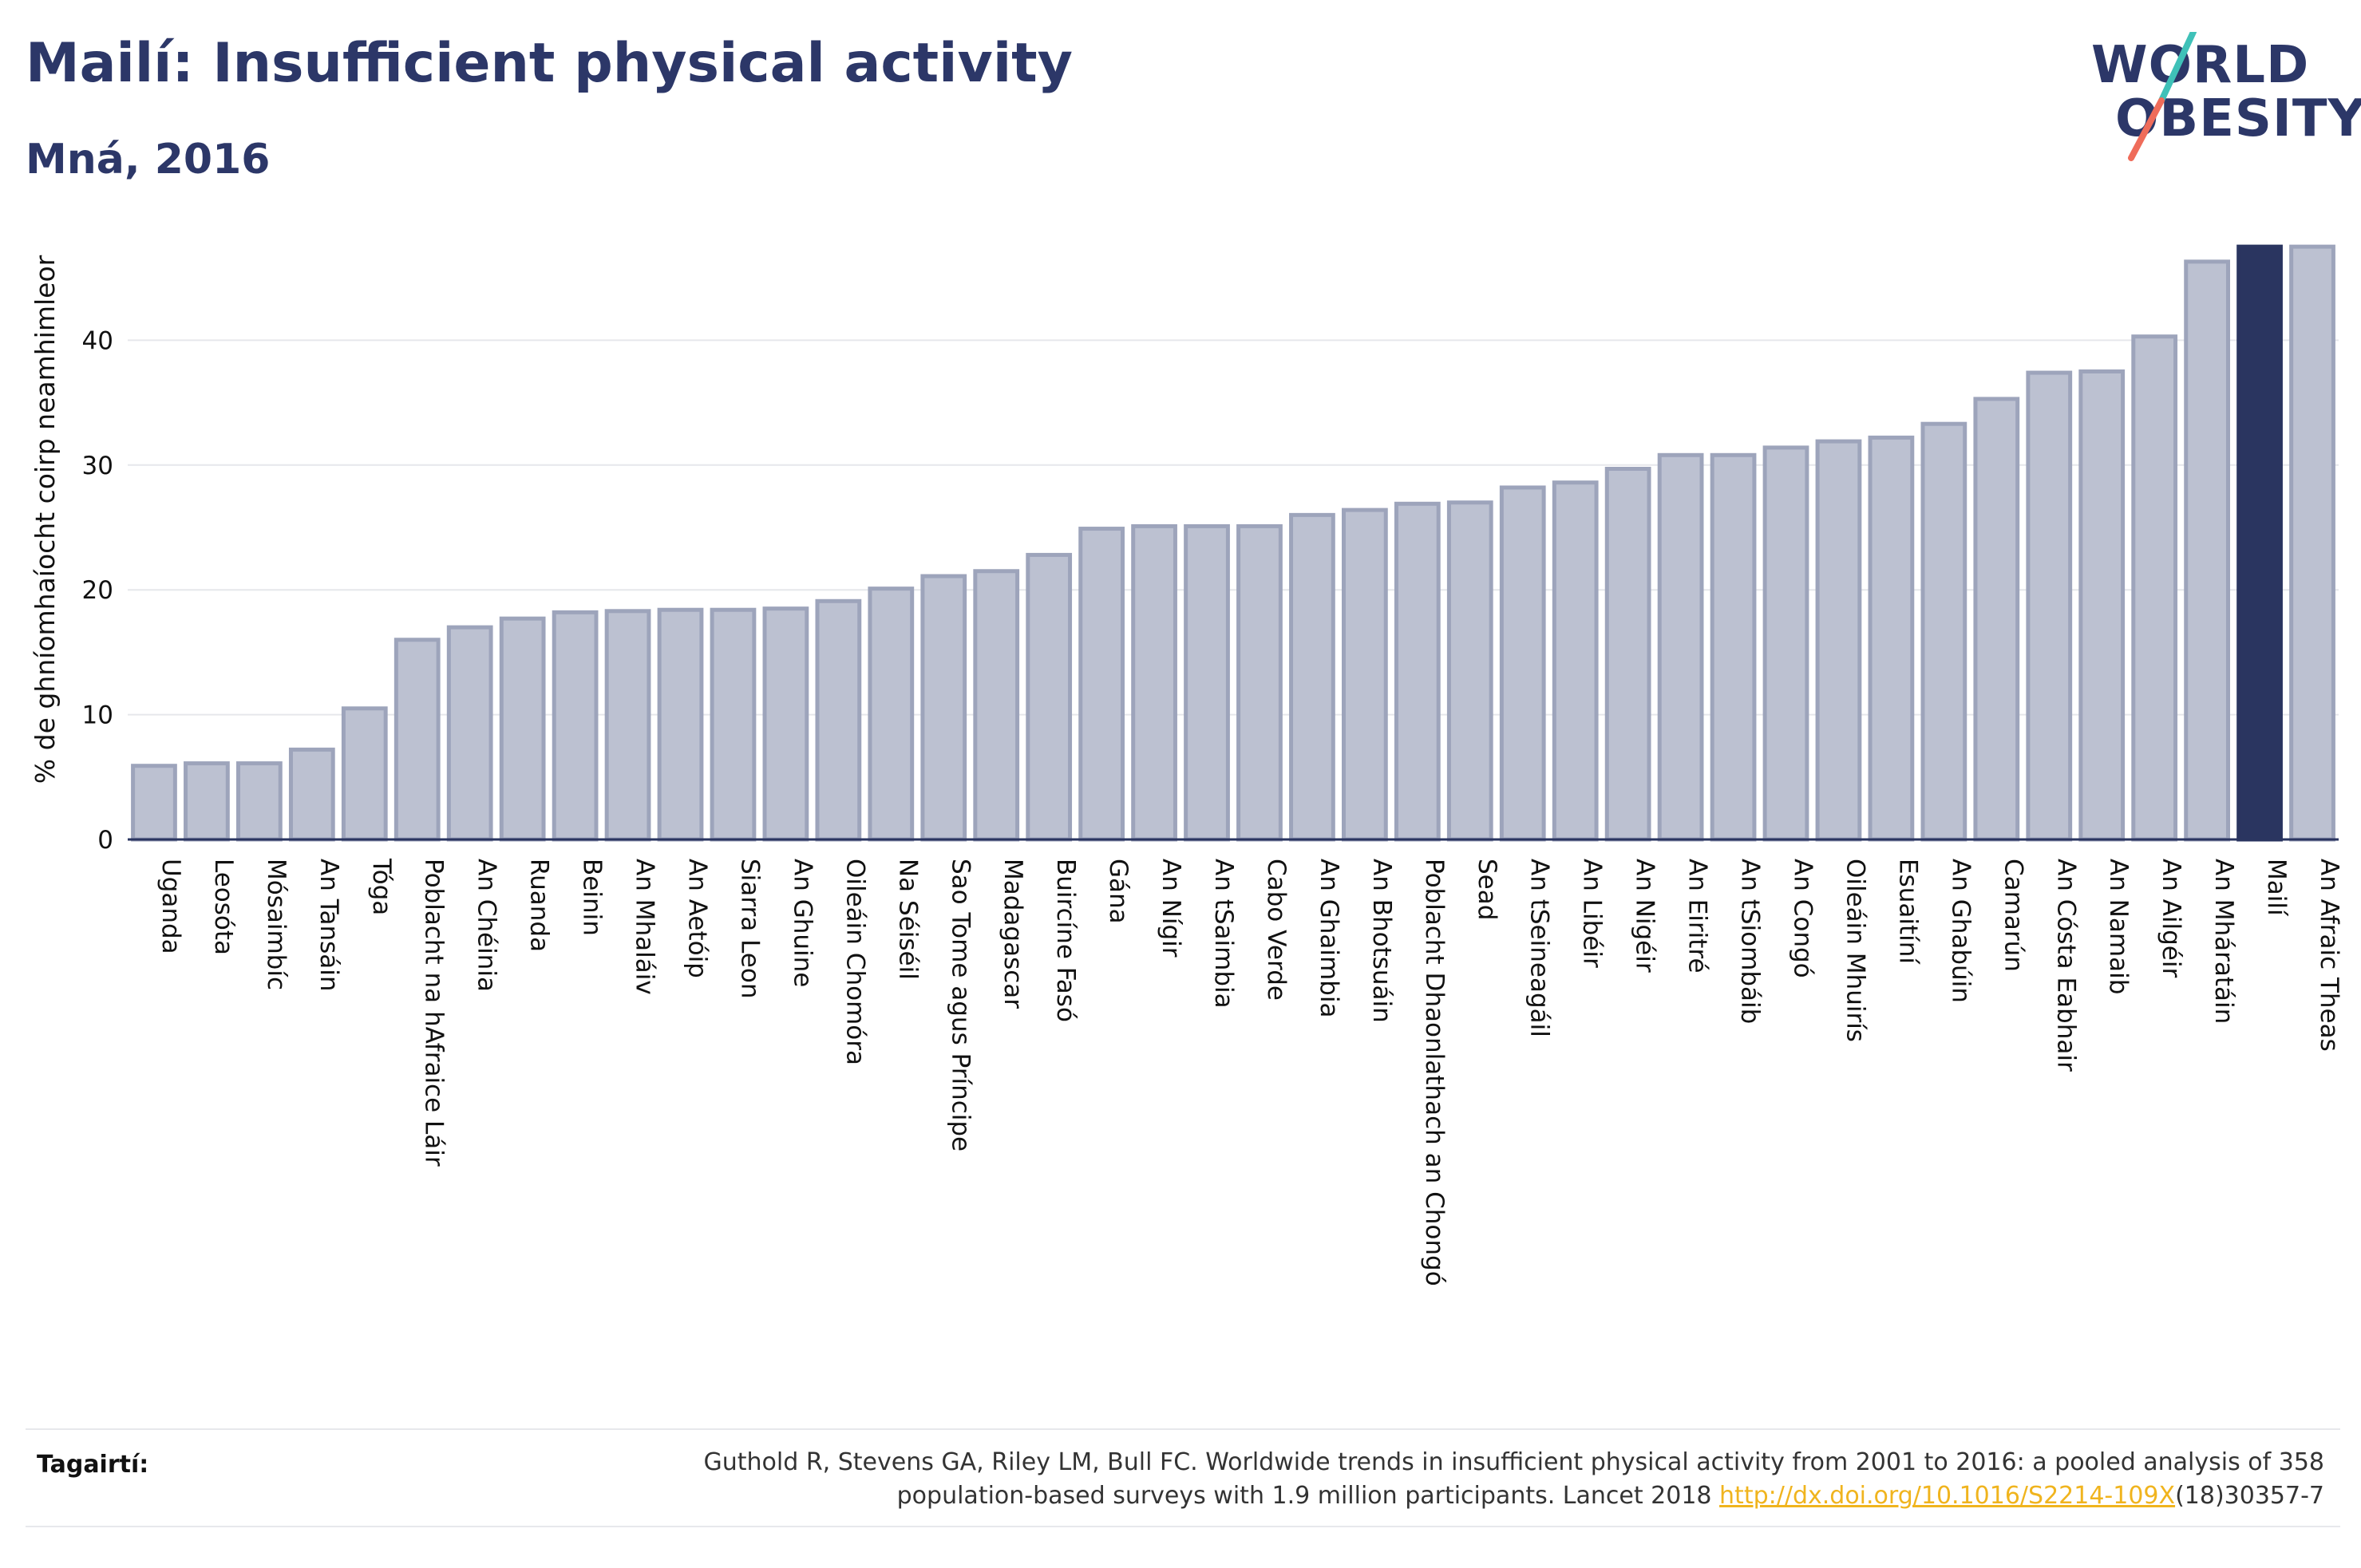  I want to click on x-tick-label: An Tansáin, so click(328, 925).